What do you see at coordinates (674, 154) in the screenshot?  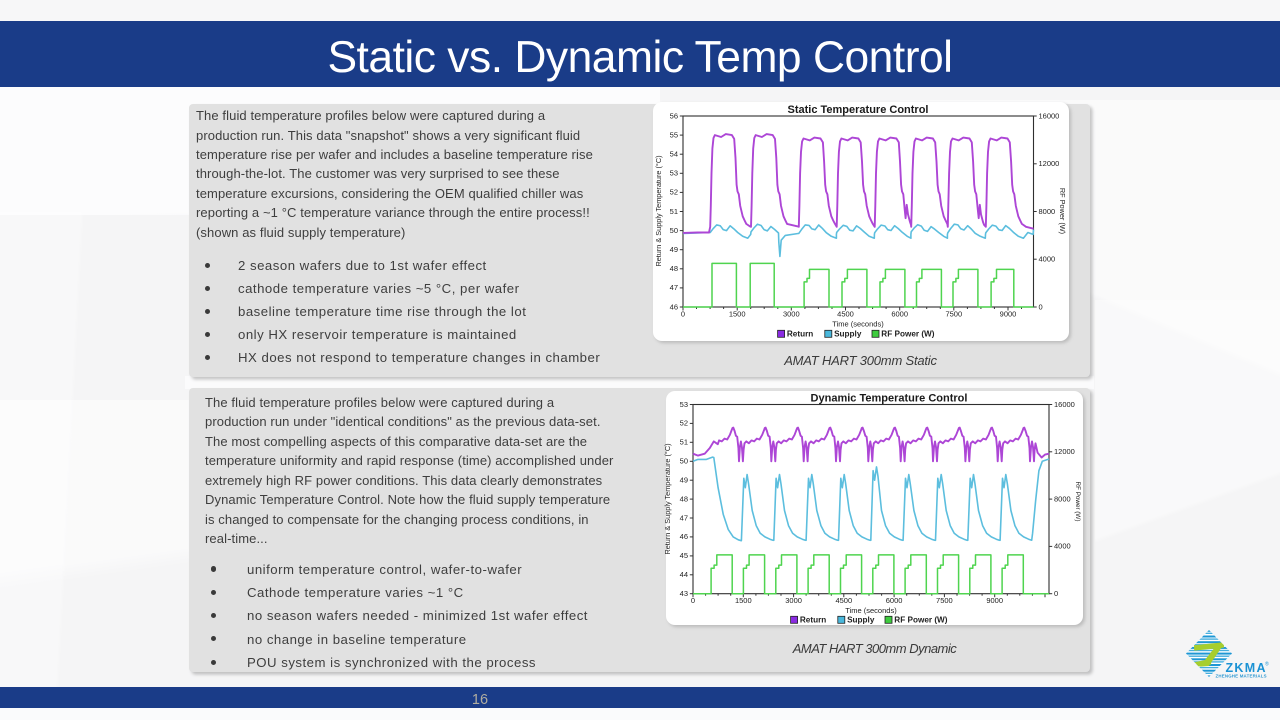 I see `svg-text: 54` at bounding box center [674, 154].